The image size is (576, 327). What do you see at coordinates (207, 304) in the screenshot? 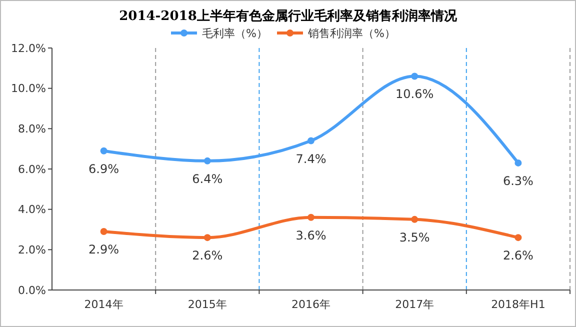
I see `x-tick-label: 2015年` at bounding box center [207, 304].